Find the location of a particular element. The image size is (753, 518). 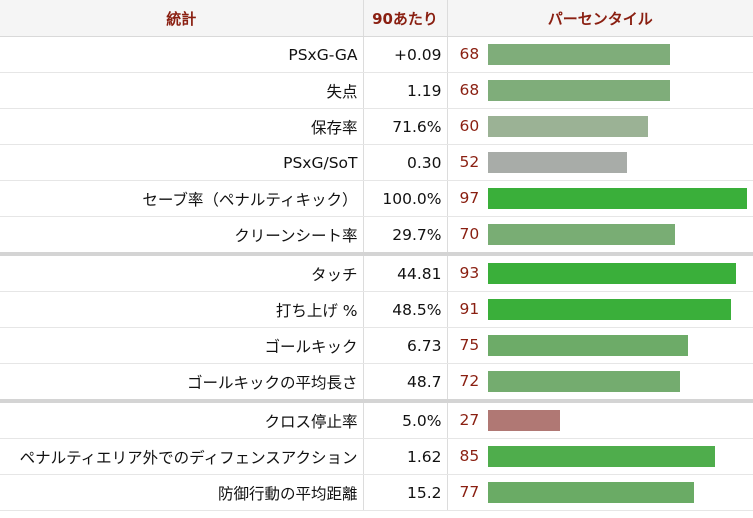

header-stat: 統計 is located at coordinates (182, 18).